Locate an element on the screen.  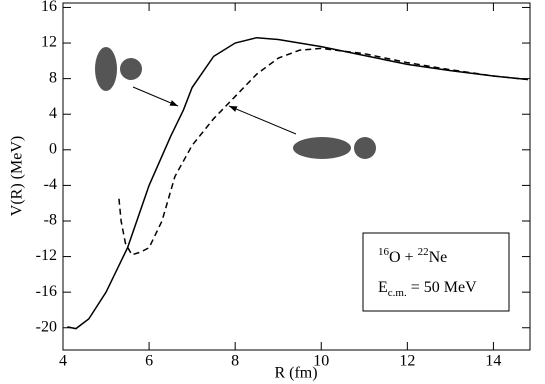
y-tick-label: -8 is located at coordinates (50, 220).